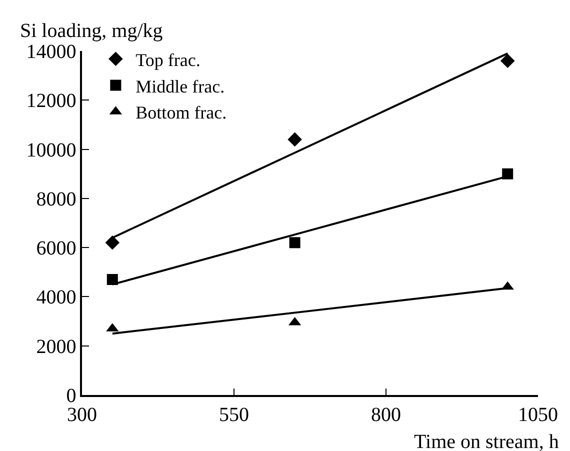  What do you see at coordinates (181, 112) in the screenshot?
I see `legend-label: Bottom frac.` at bounding box center [181, 112].